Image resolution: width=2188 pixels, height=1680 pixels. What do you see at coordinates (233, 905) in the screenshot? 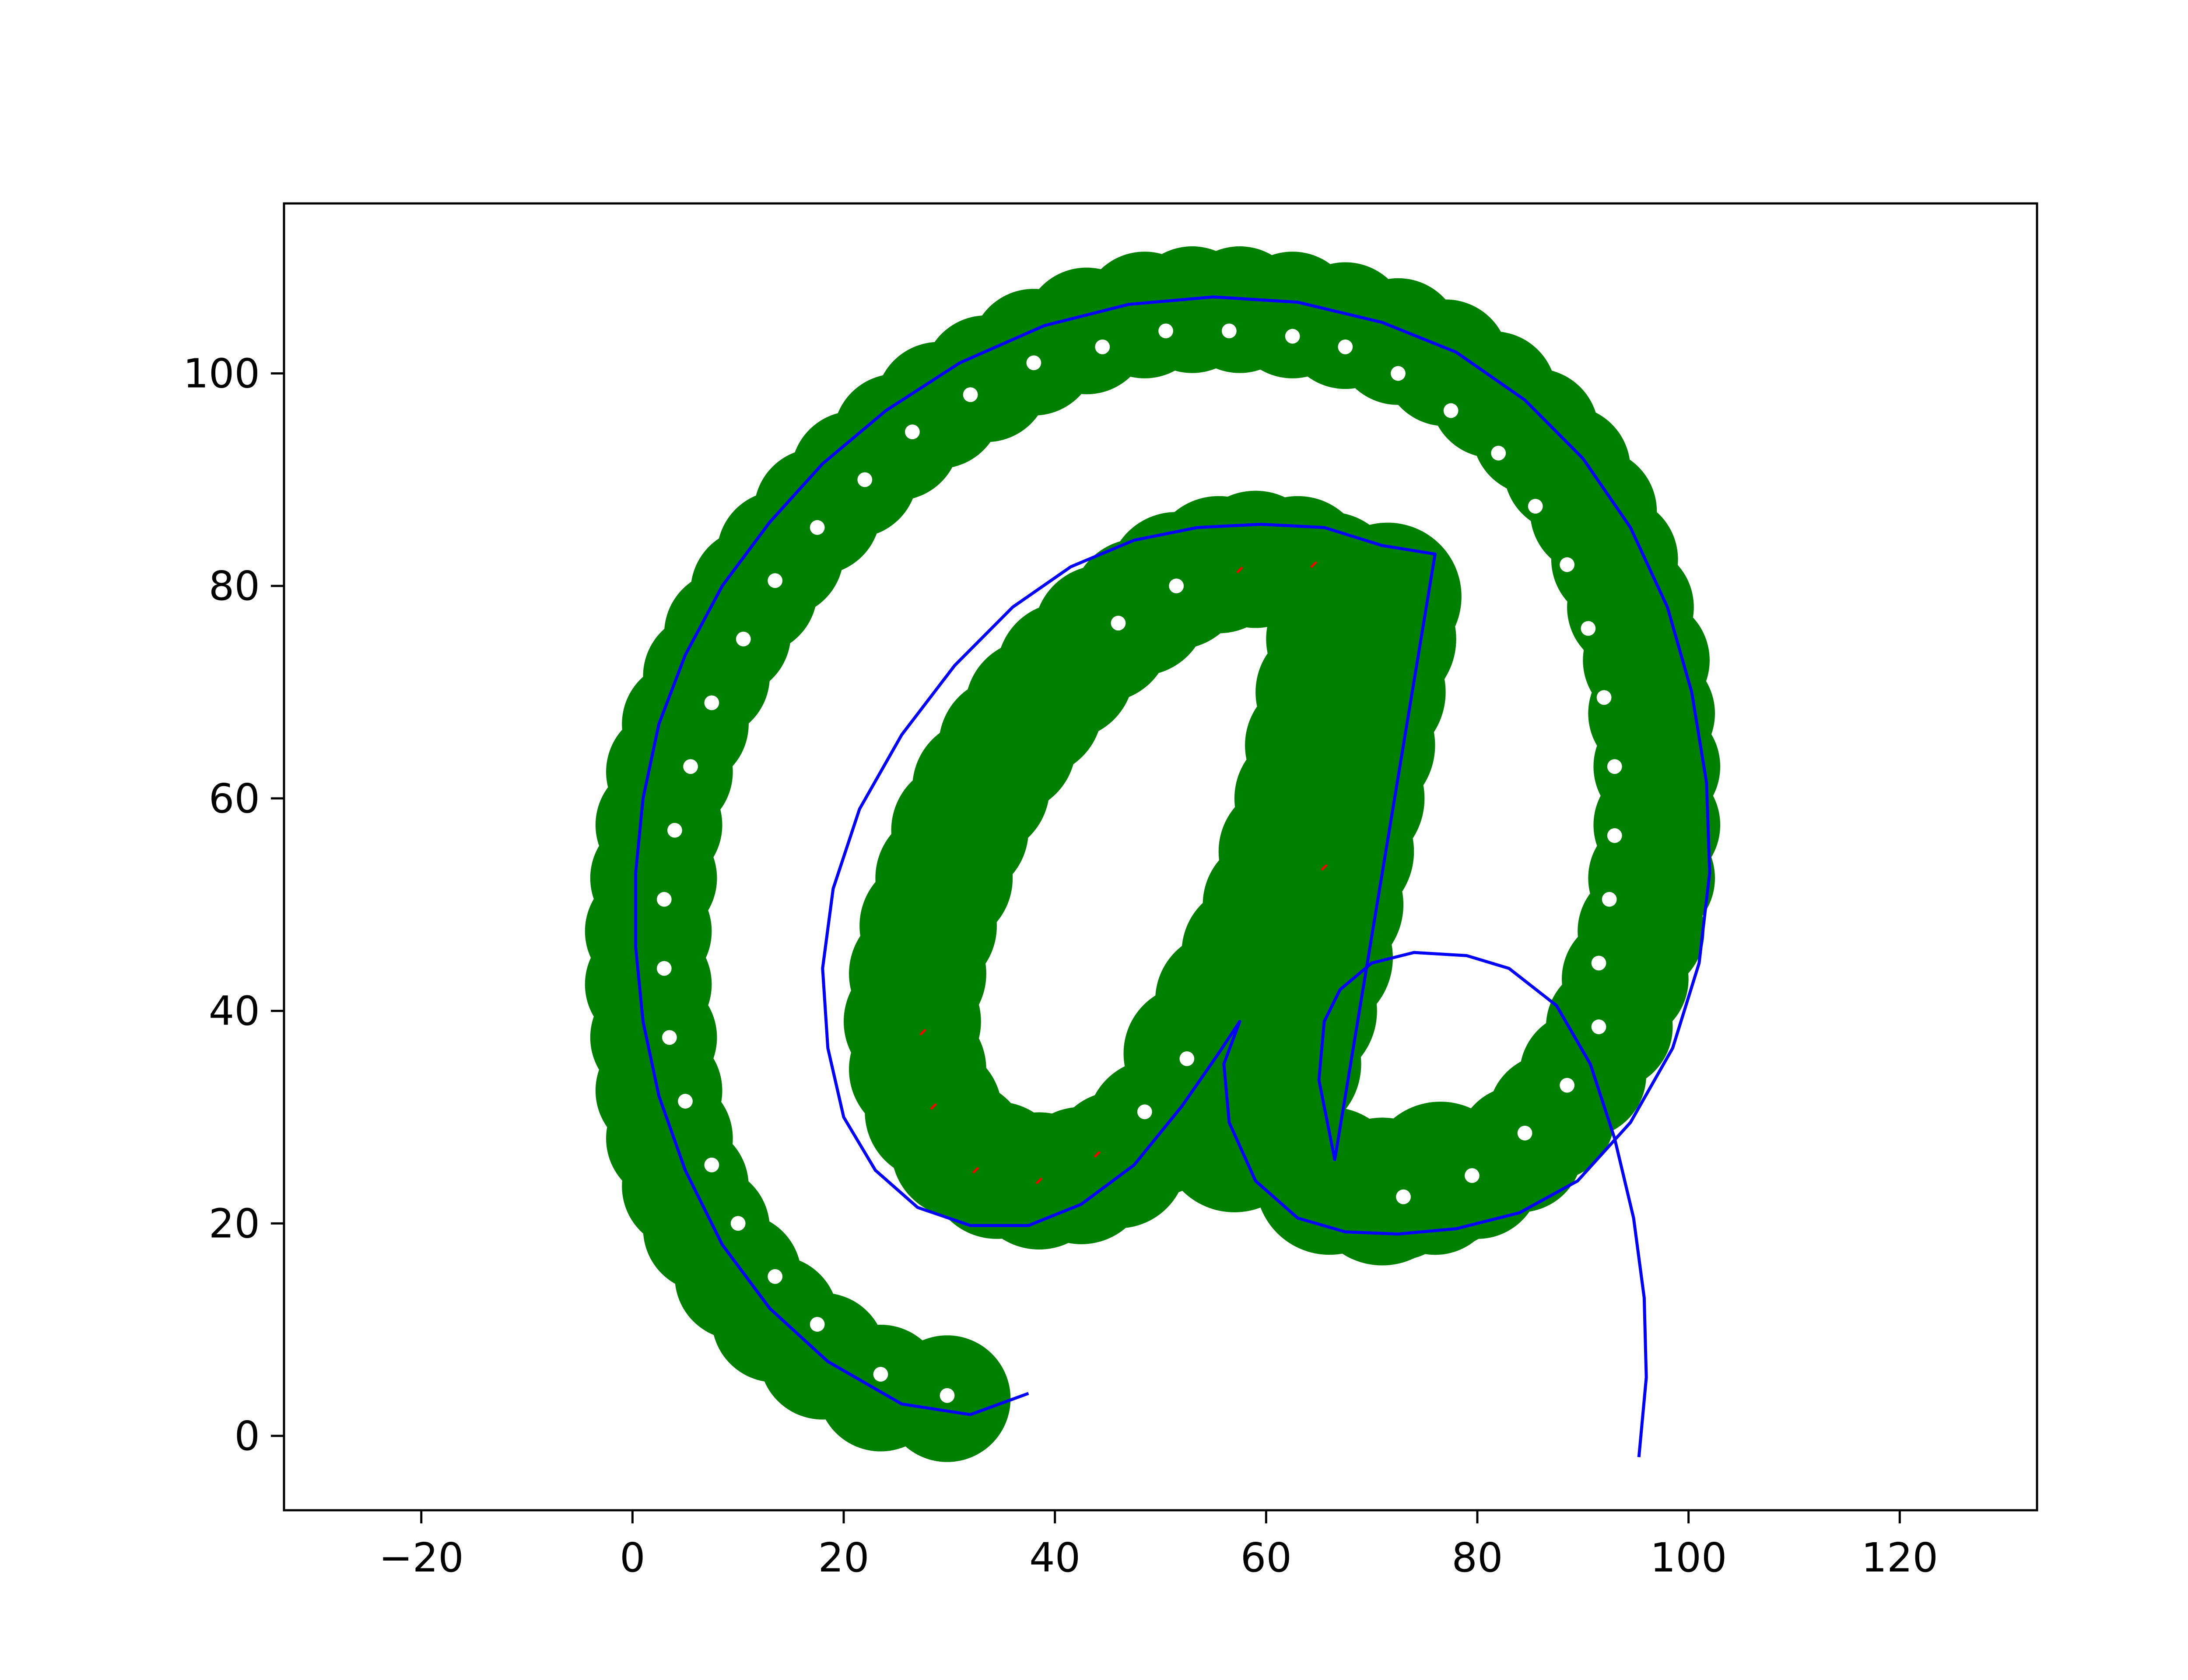
I see `y-axis: 0 20 40 60 80 100` at bounding box center [233, 905].